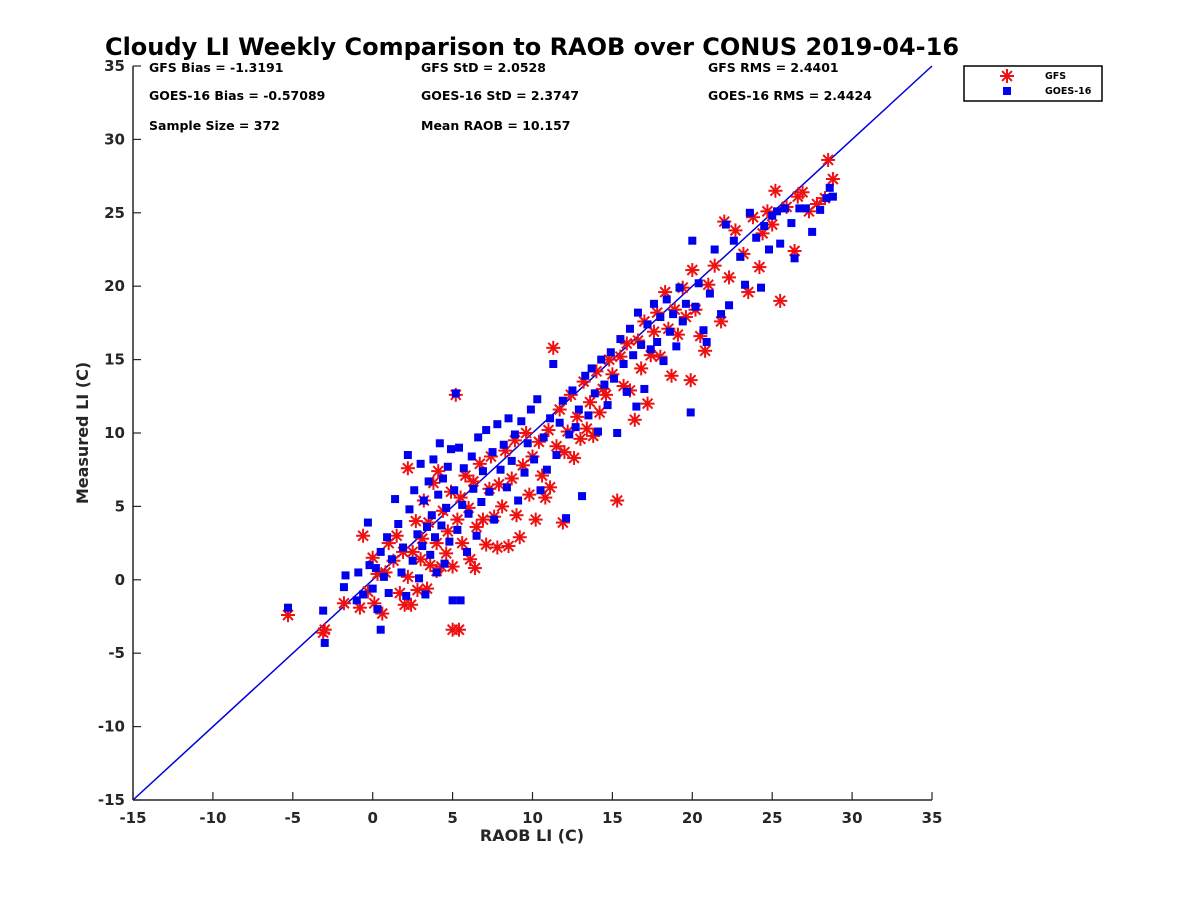 This screenshot has height=900, width=1200. I want to click on x-axis-label: RAOB LI (C), so click(532, 835).